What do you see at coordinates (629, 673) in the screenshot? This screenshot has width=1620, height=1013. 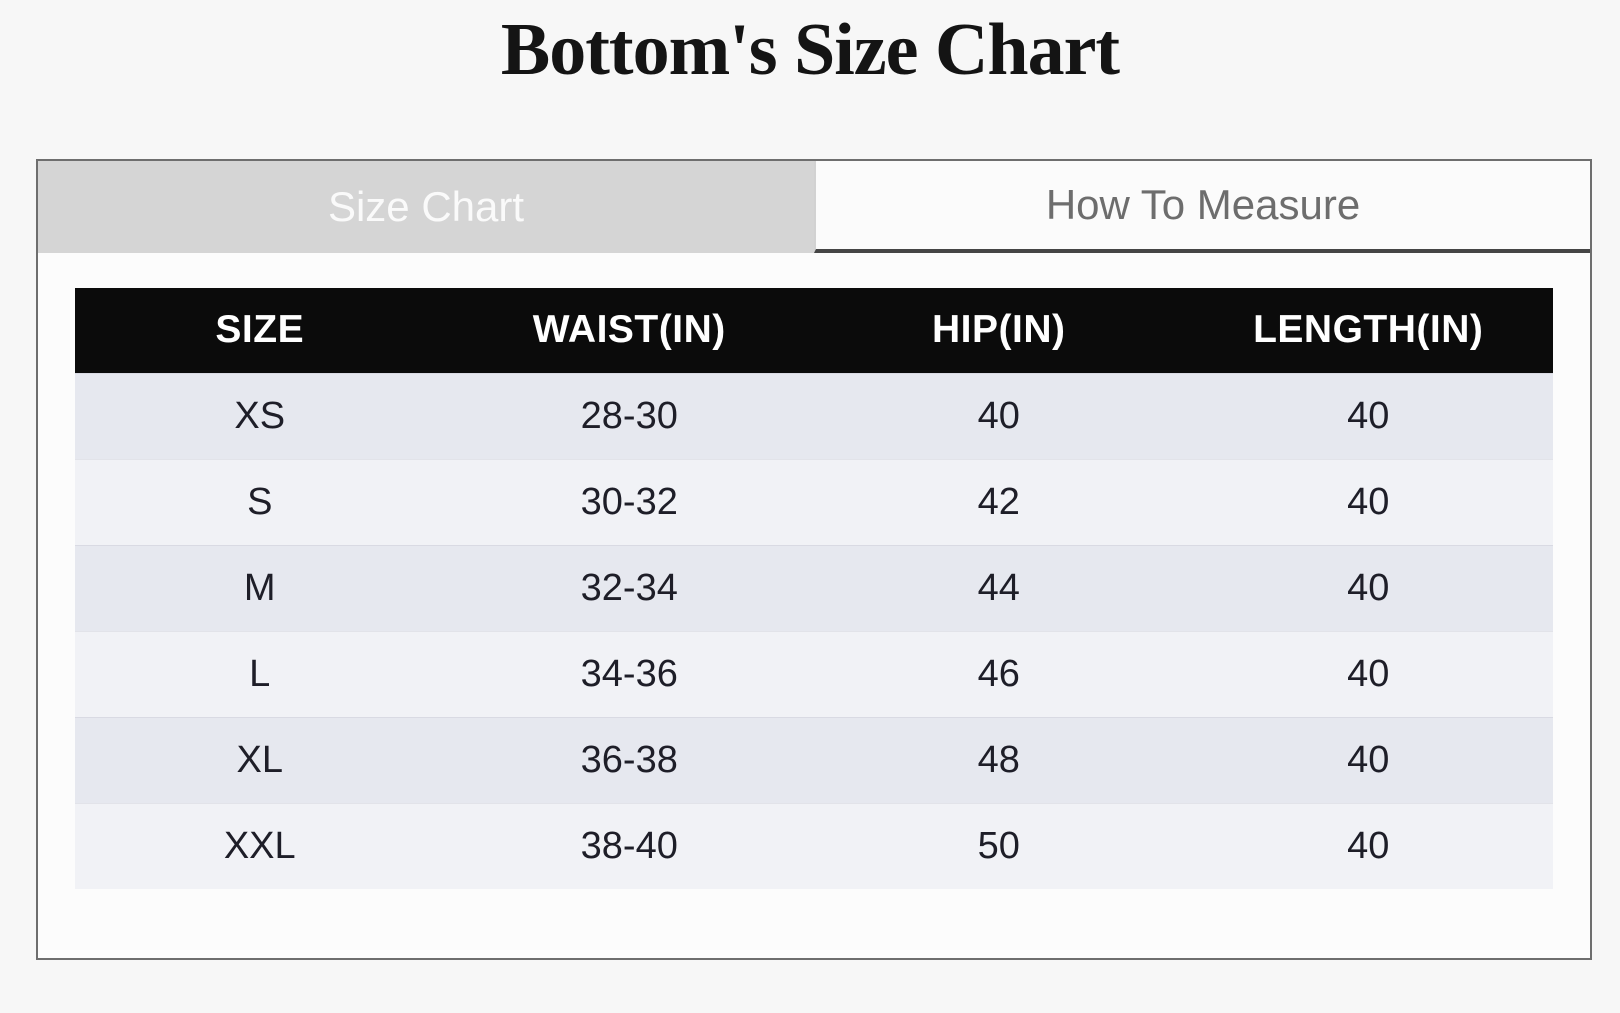 I see `measurement-cell: 34-36` at bounding box center [629, 673].